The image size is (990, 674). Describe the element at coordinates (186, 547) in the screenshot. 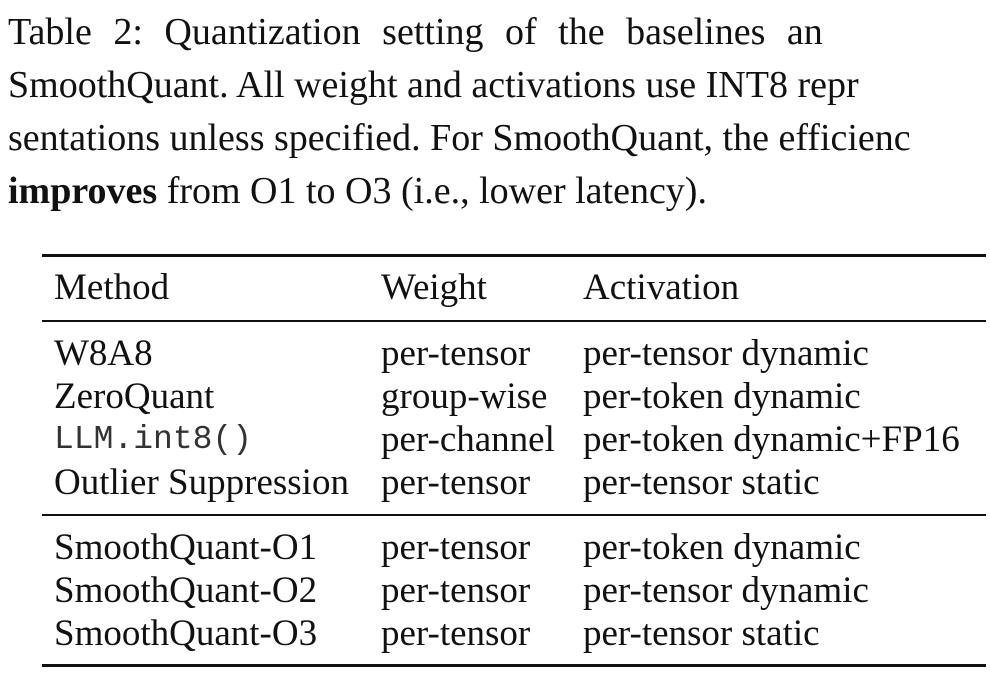

I see `method-cell: SmoothQuant-O1` at that location.